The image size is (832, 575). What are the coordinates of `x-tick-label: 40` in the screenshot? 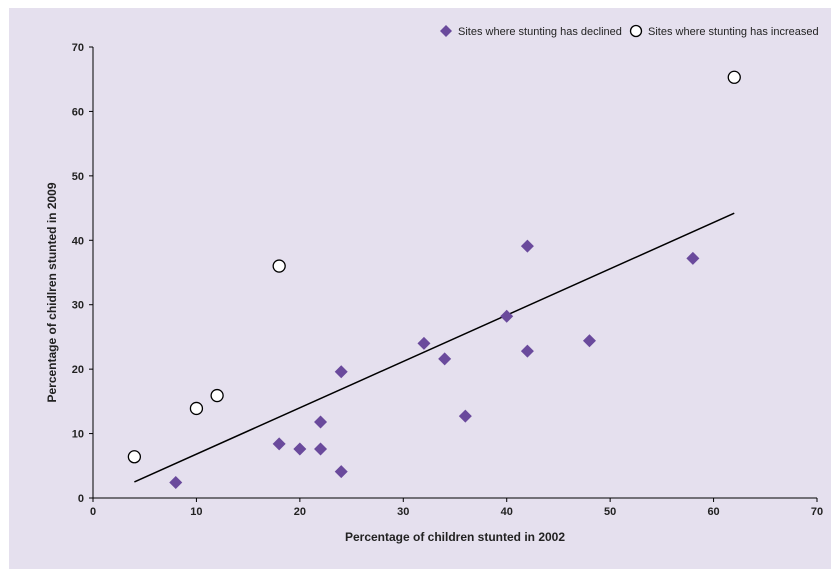 It's located at (507, 512).